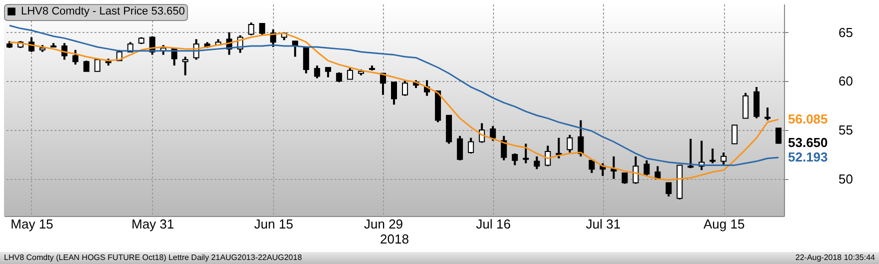 Image resolution: width=879 pixels, height=264 pixels. Describe the element at coordinates (808, 156) in the screenshot. I see `data-label: 52.193` at that location.